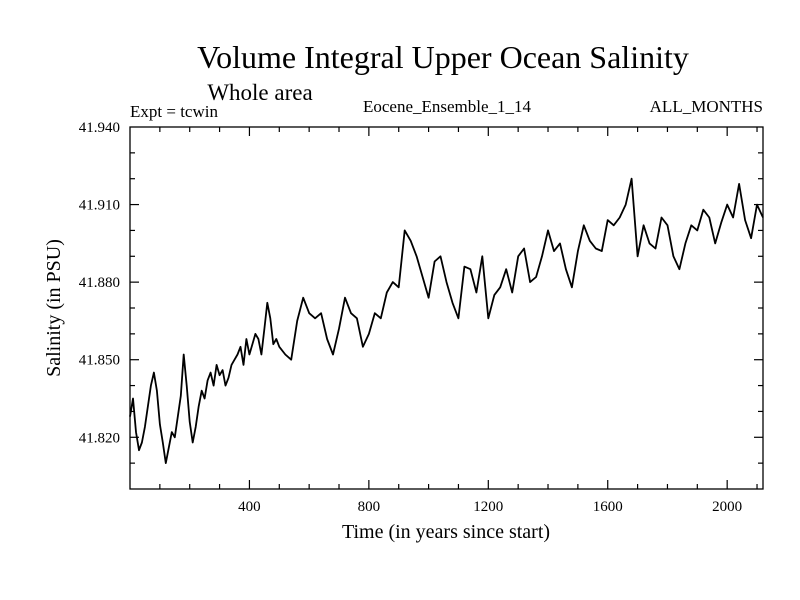 The height and width of the screenshot is (600, 800). I want to click on expt-label: Expt = tcwin, so click(174, 111).